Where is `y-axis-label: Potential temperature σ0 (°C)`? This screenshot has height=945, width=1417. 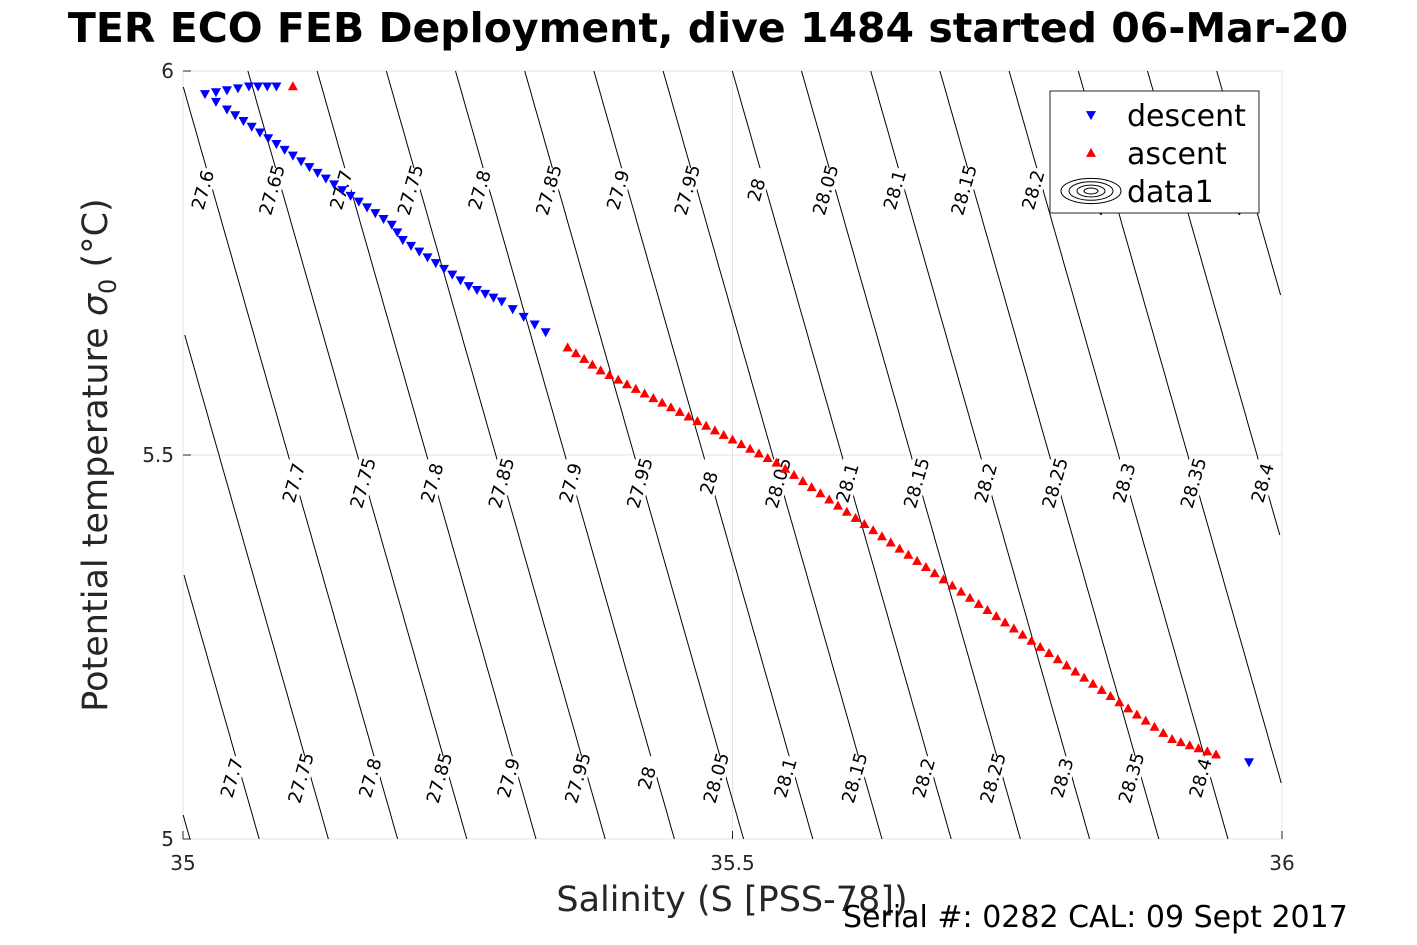 y-axis-label: Potential temperature σ0 (°C) is located at coordinates (99, 455).